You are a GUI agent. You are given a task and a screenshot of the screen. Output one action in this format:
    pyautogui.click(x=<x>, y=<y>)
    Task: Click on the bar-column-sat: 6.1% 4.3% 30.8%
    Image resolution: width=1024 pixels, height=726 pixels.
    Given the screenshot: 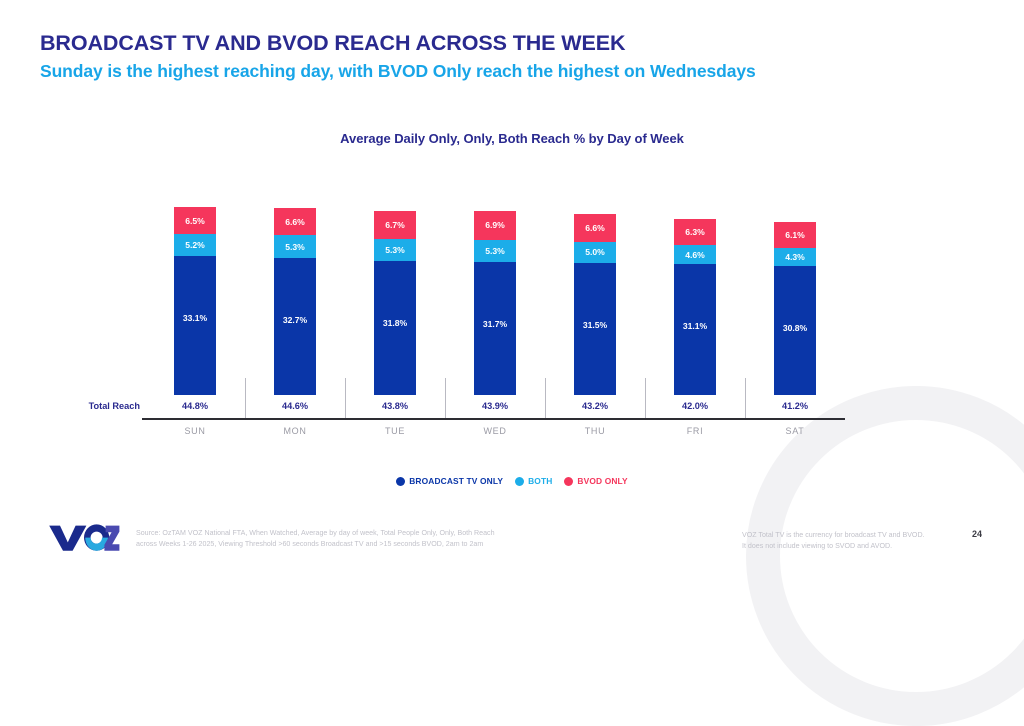 What is the action you would take?
    pyautogui.click(x=795, y=290)
    